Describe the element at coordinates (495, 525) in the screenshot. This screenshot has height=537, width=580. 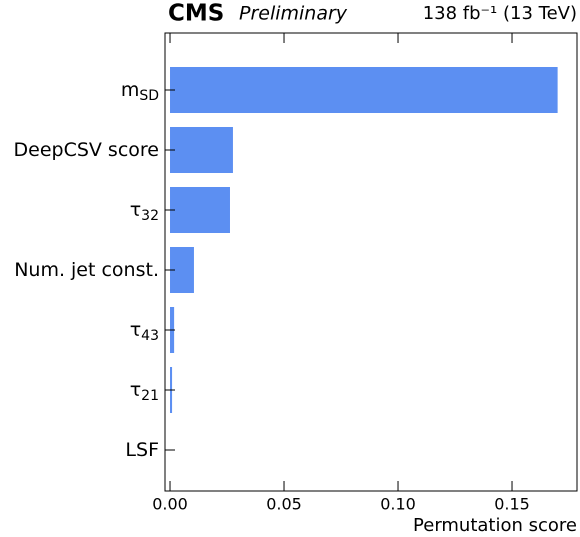
I see `x-axis-label: Permutation score` at that location.